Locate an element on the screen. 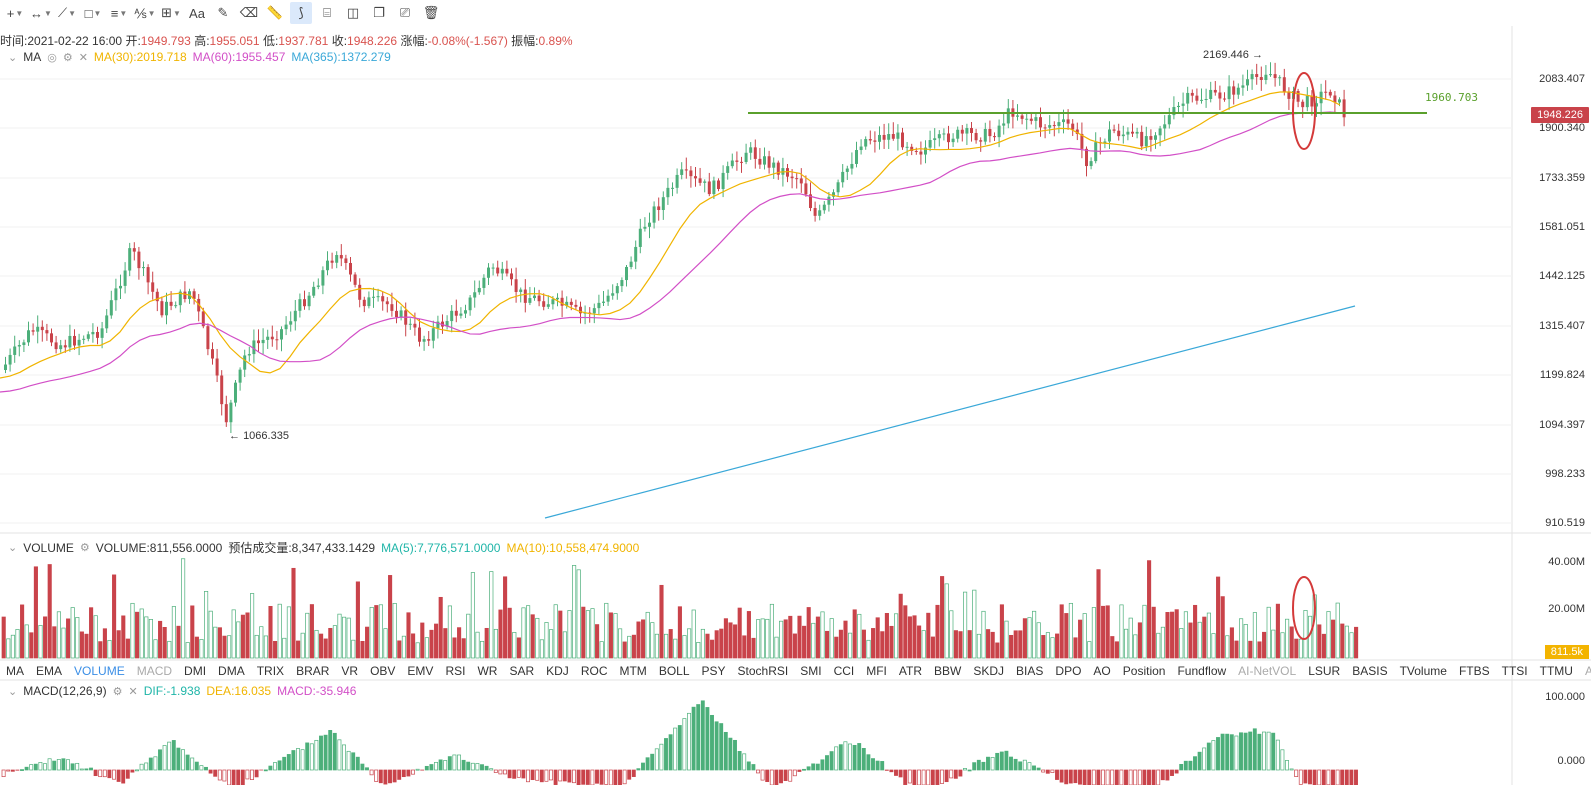 The image size is (1591, 785). tab-bbw: BBW is located at coordinates (948, 671).